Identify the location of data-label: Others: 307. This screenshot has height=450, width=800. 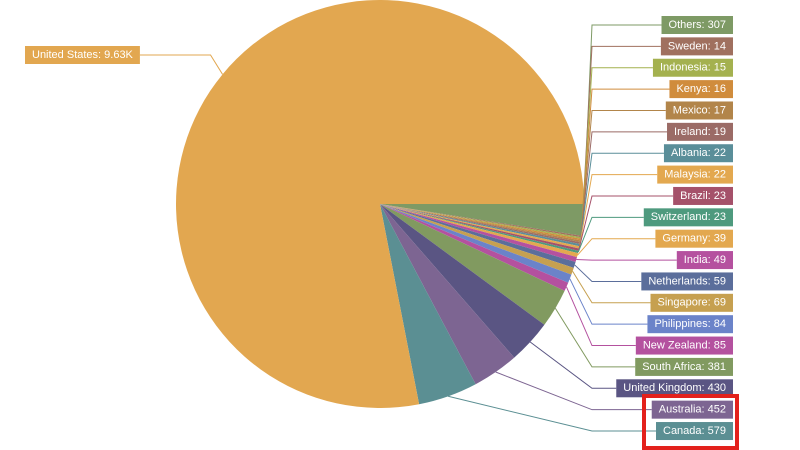
(697, 25).